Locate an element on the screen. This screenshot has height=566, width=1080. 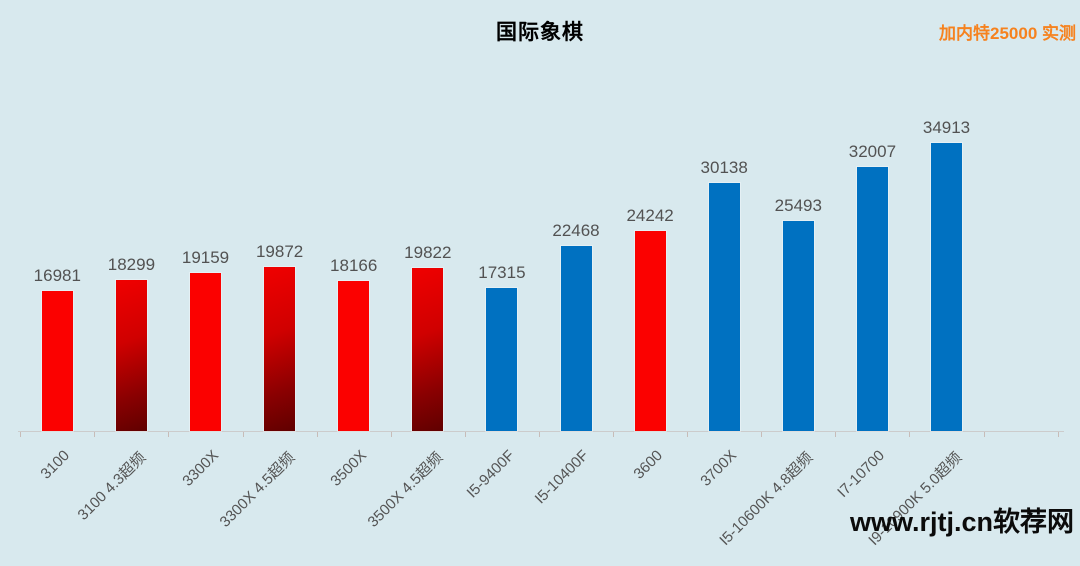
x-axis-line is located at coordinates (541, 431).